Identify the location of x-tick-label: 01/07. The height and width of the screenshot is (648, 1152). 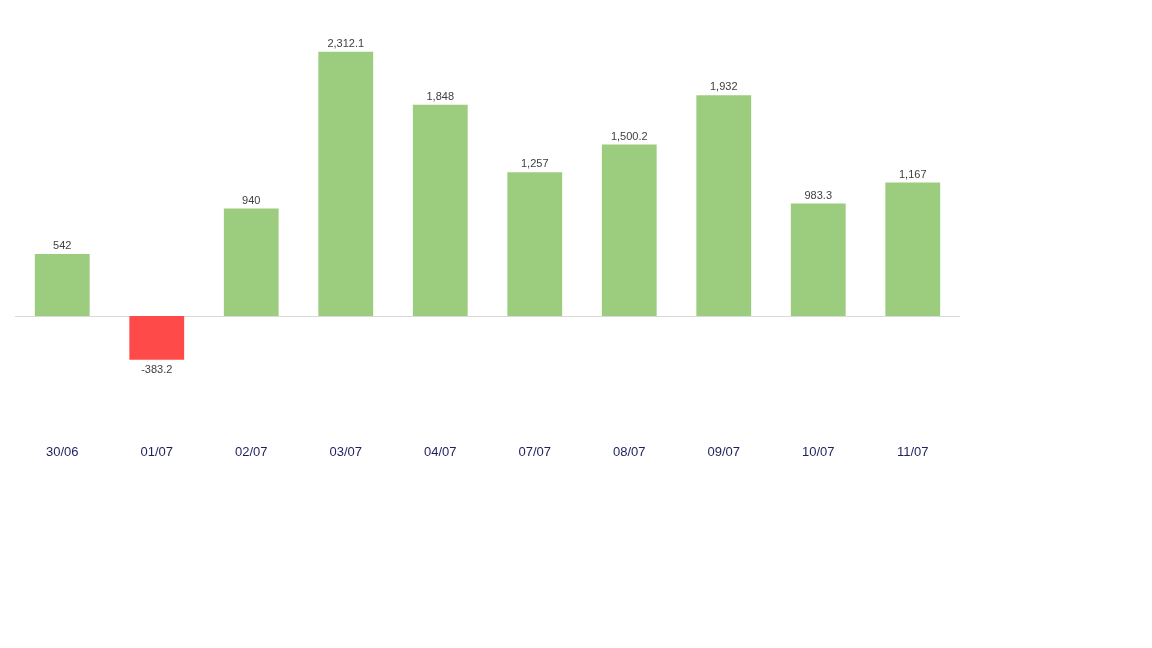
(157, 451).